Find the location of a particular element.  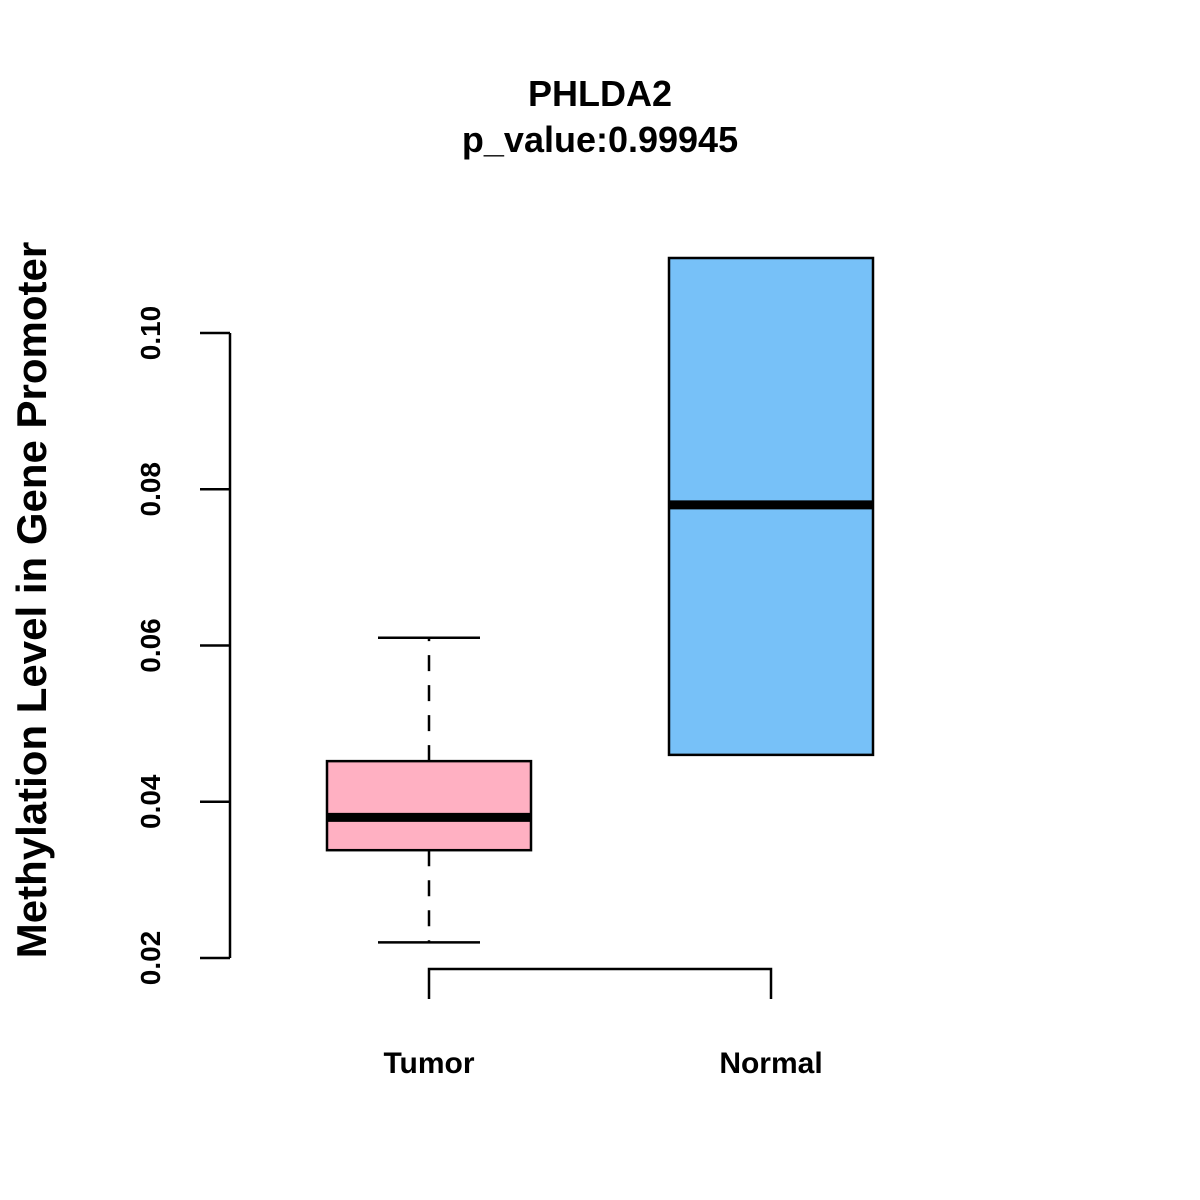

category-labels: Tumor Normal is located at coordinates (602, 1063).